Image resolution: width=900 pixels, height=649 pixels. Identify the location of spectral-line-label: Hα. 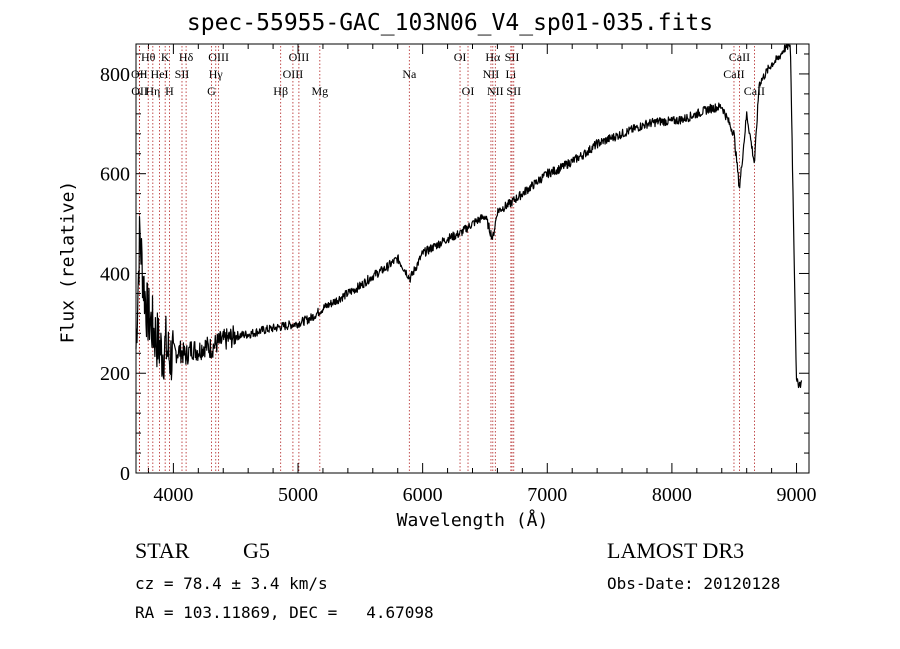
(493, 57).